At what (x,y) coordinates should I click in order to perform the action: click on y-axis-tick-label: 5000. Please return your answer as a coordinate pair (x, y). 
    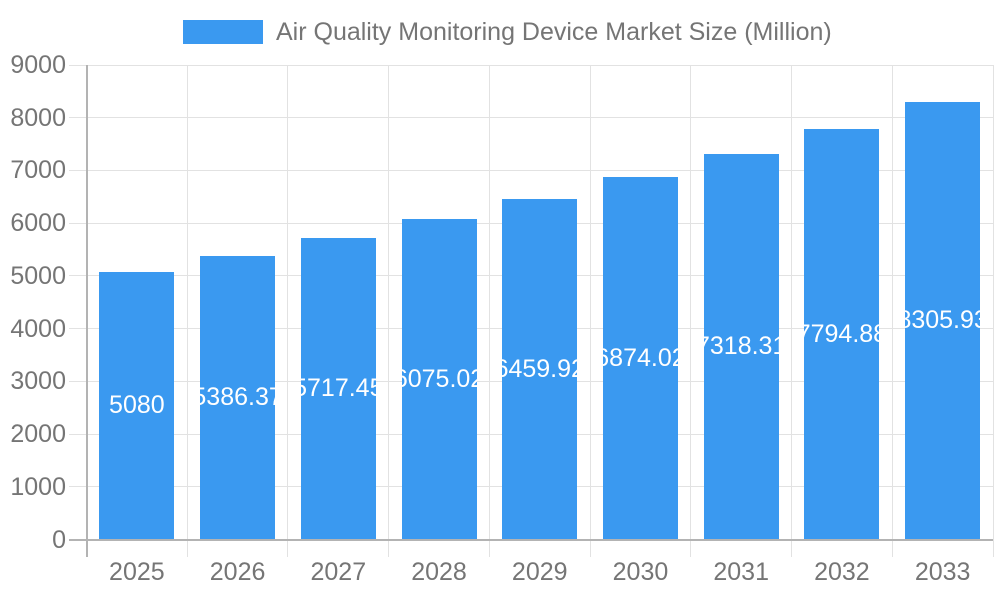
    Looking at the image, I should click on (38, 275).